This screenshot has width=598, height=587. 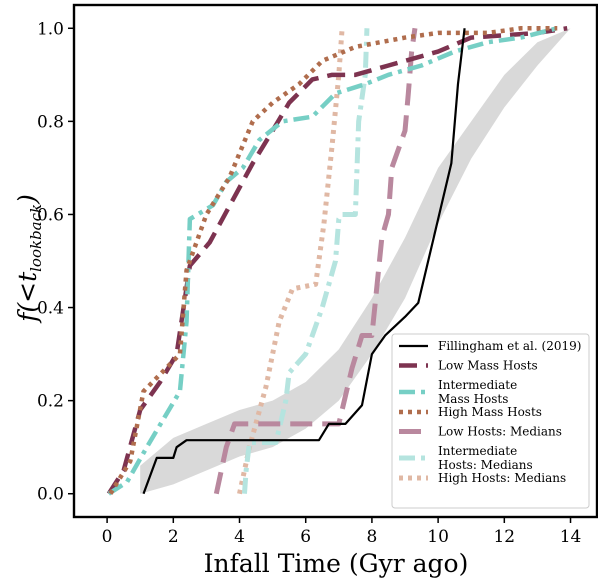 What do you see at coordinates (36, 238) in the screenshot?
I see `y-axis-label-sub: lookback` at bounding box center [36, 238].